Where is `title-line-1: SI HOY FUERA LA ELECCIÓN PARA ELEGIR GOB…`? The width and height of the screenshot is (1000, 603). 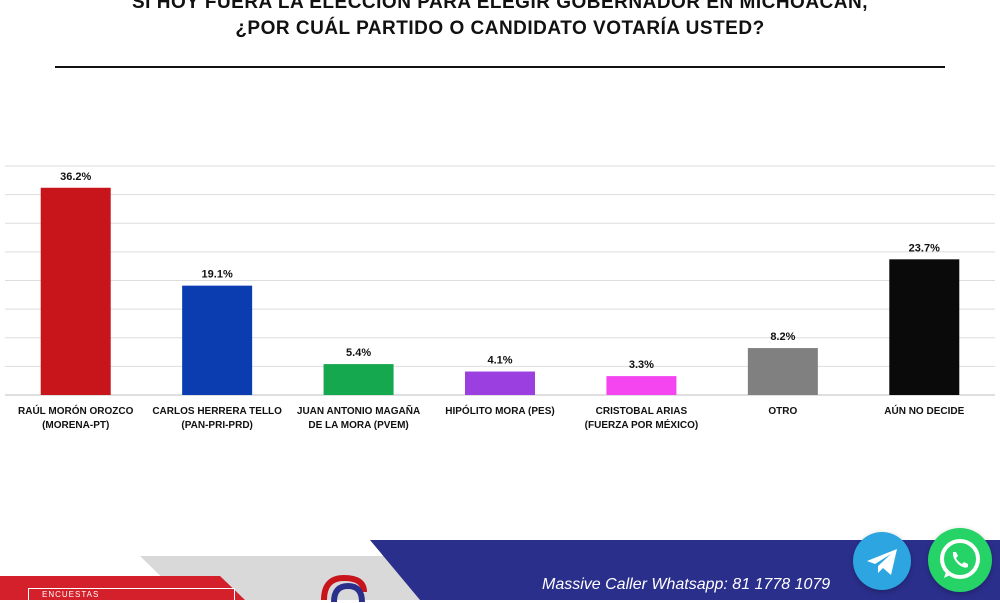 title-line-1: SI HOY FUERA LA ELECCIÓN PARA ELEGIR GOB… is located at coordinates (500, 6).